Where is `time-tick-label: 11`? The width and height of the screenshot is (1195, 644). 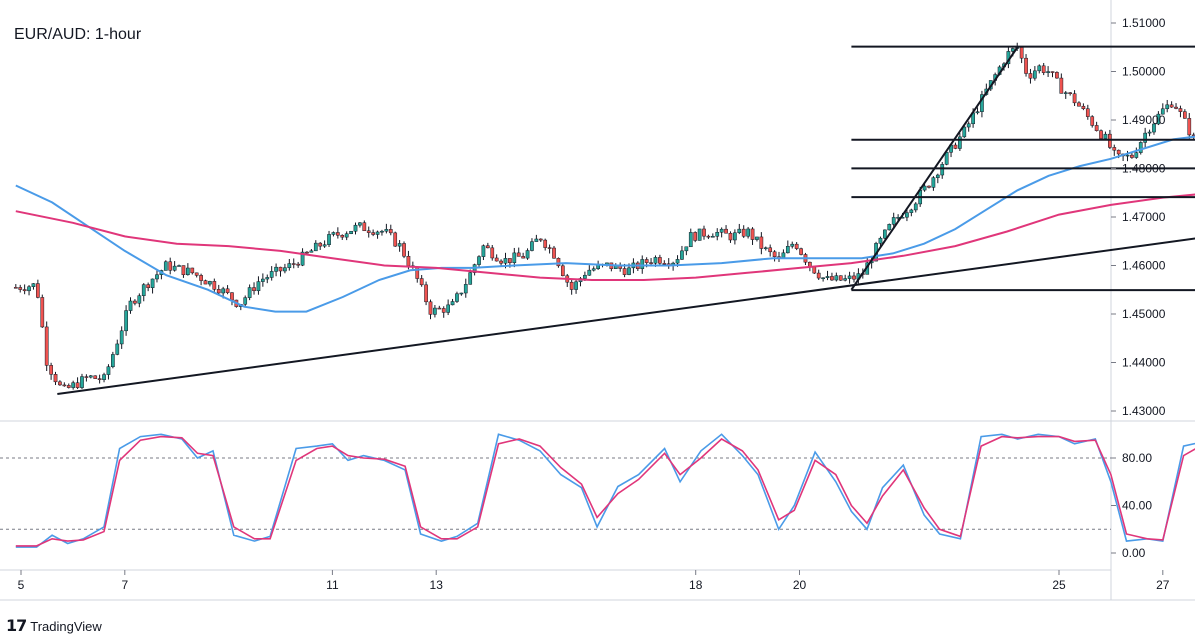
time-tick-label: 11 is located at coordinates (332, 585).